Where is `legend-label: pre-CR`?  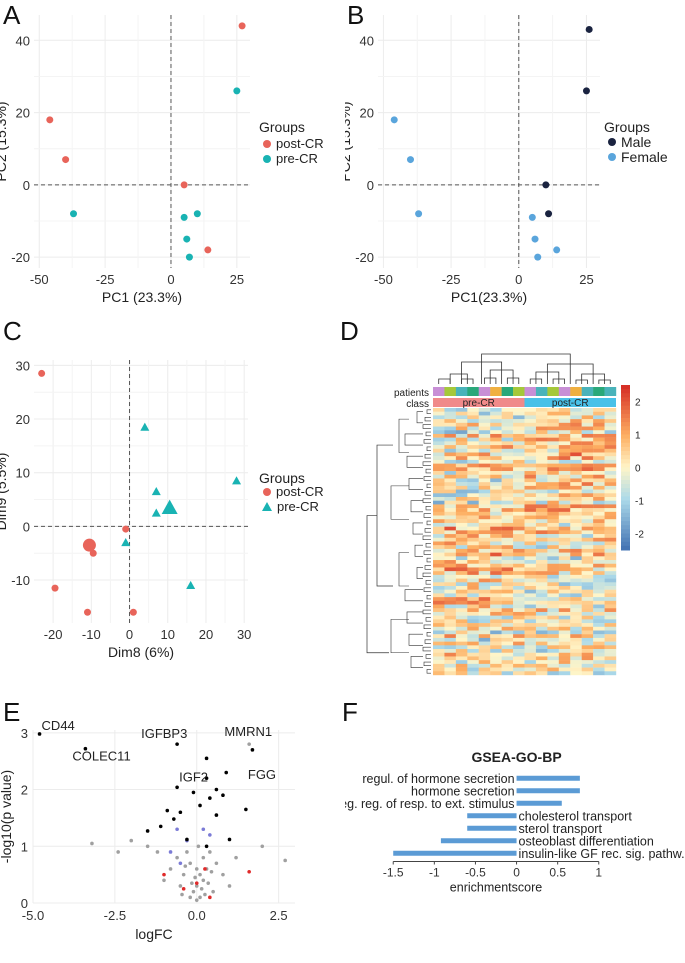
legend-label: pre-CR is located at coordinates (298, 506).